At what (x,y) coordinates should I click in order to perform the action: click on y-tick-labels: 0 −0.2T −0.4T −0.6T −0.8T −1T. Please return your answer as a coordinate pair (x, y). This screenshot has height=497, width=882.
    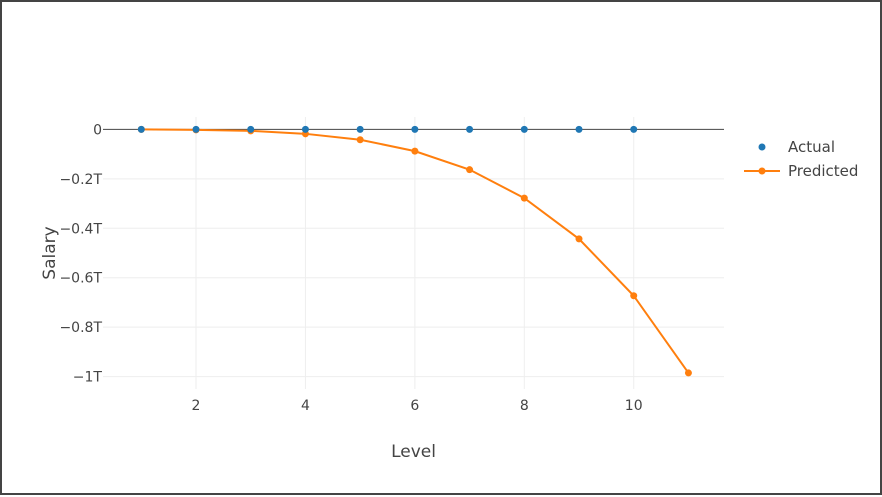
    Looking at the image, I should click on (80, 253).